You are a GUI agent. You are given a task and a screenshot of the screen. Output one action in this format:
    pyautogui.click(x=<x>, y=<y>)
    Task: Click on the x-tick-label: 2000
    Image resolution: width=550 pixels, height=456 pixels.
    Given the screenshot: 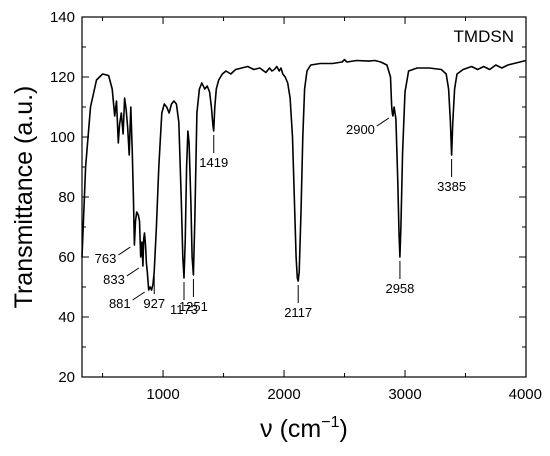 What is the action you would take?
    pyautogui.click(x=283, y=394)
    